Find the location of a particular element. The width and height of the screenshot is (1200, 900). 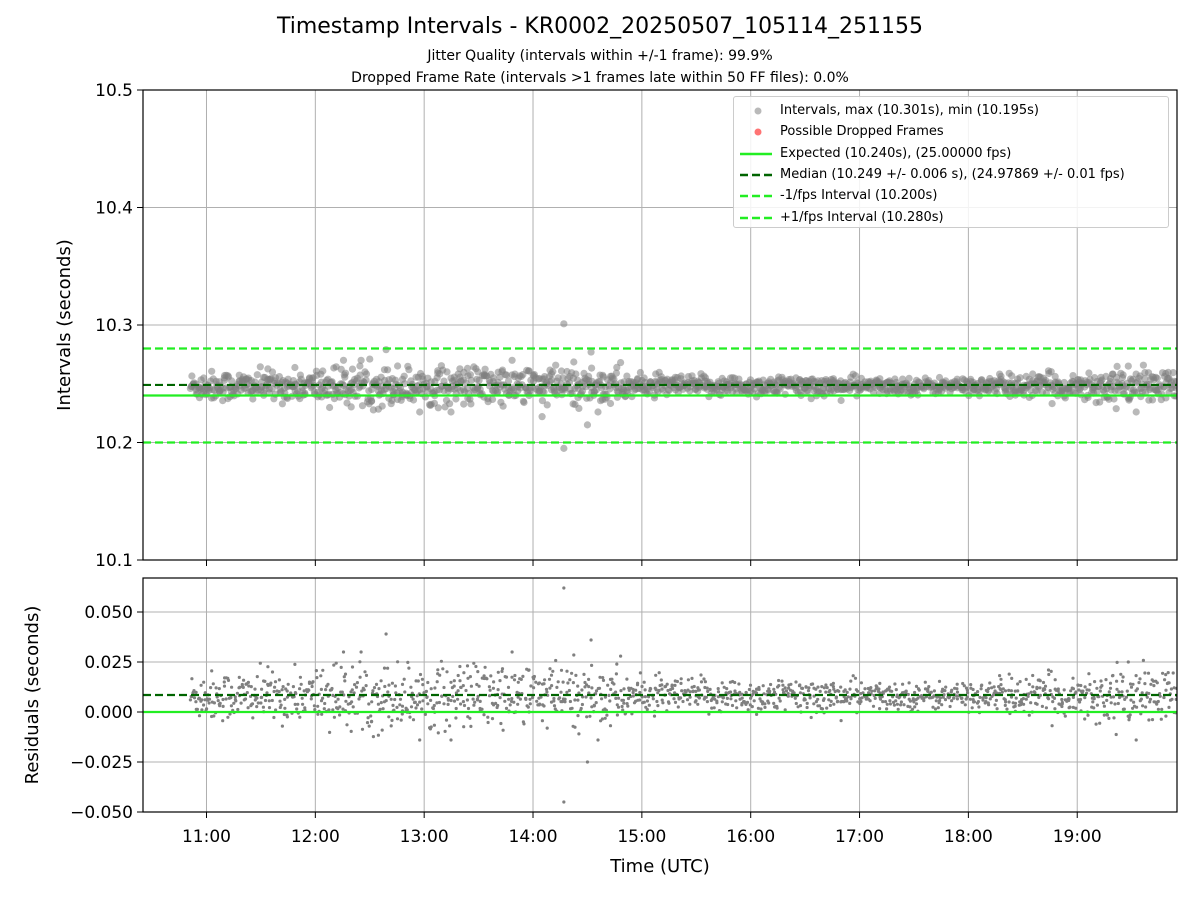

legend-swatch is located at coordinates (758, 111).